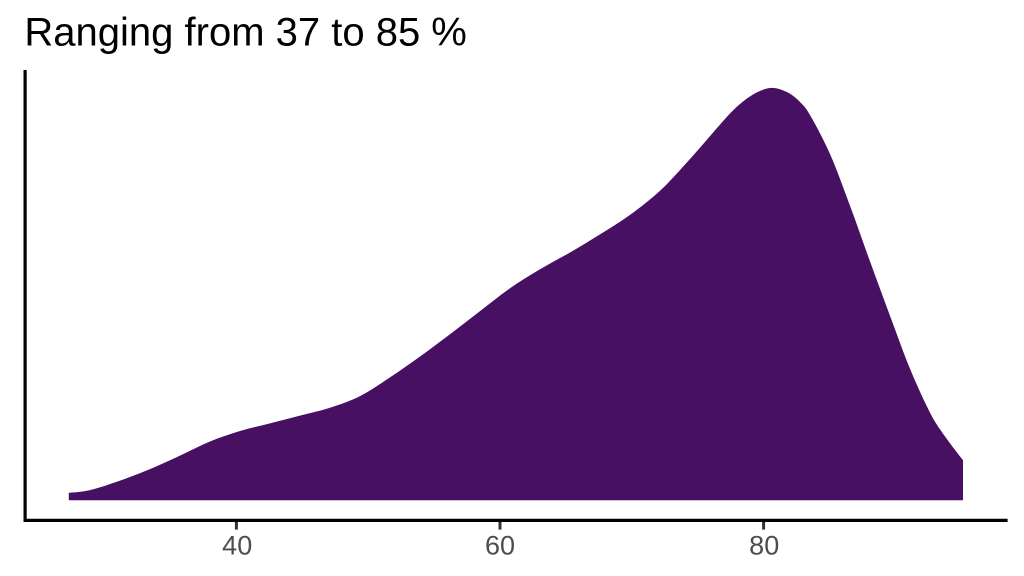 Image resolution: width=1024 pixels, height=576 pixels. What do you see at coordinates (500, 546) in the screenshot?
I see `svg-text: 60` at bounding box center [500, 546].